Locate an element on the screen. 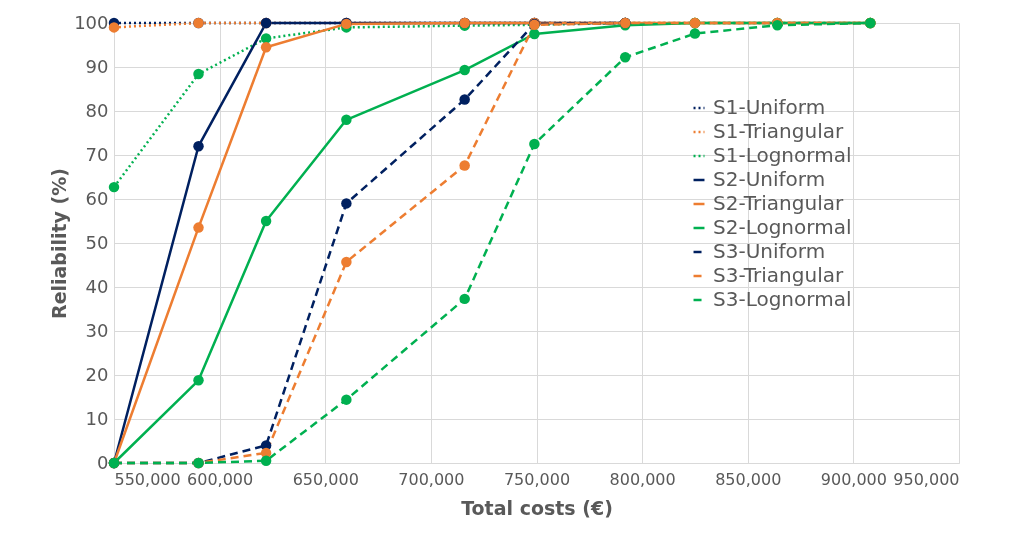  y-tick-label: 100 is located at coordinates (91, 22).